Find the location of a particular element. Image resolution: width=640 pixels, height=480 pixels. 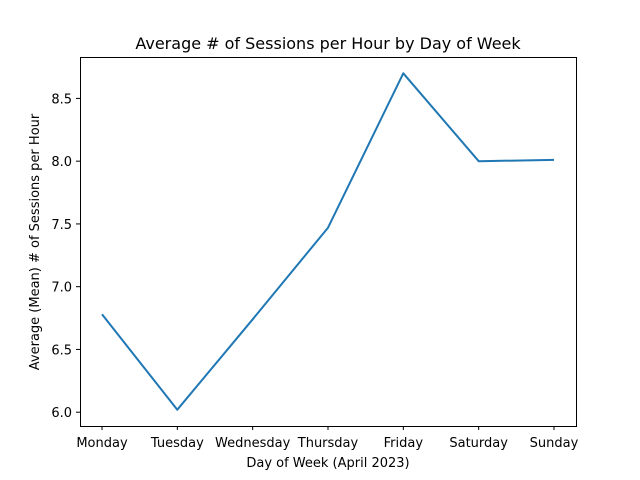

x-tick-label: Wednesday is located at coordinates (253, 443).